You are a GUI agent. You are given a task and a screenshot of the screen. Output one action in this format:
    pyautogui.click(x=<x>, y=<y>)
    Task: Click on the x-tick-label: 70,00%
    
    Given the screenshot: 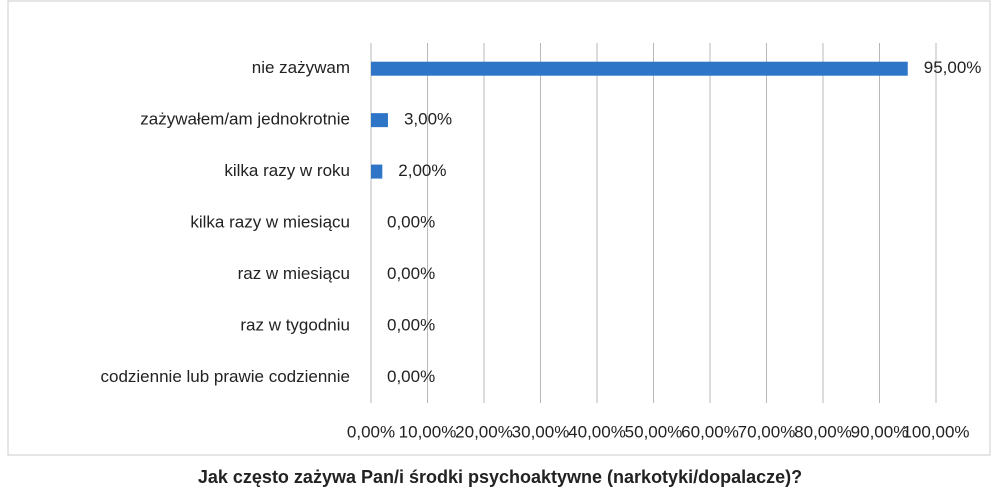 What is the action you would take?
    pyautogui.click(x=767, y=431)
    